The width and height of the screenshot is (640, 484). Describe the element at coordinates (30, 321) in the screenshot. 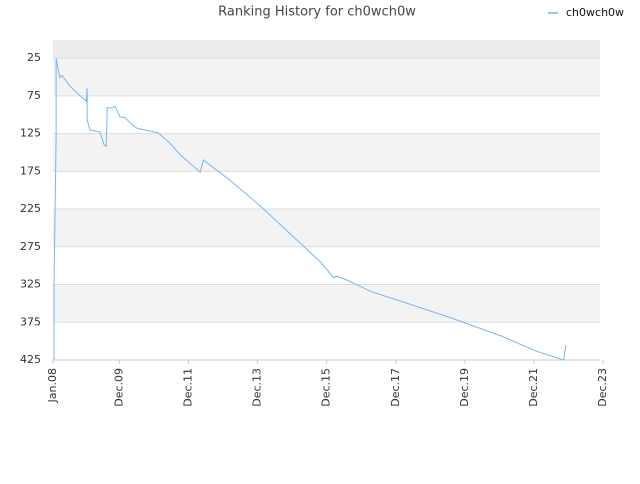

I see `y-tick-label: 375` at that location.